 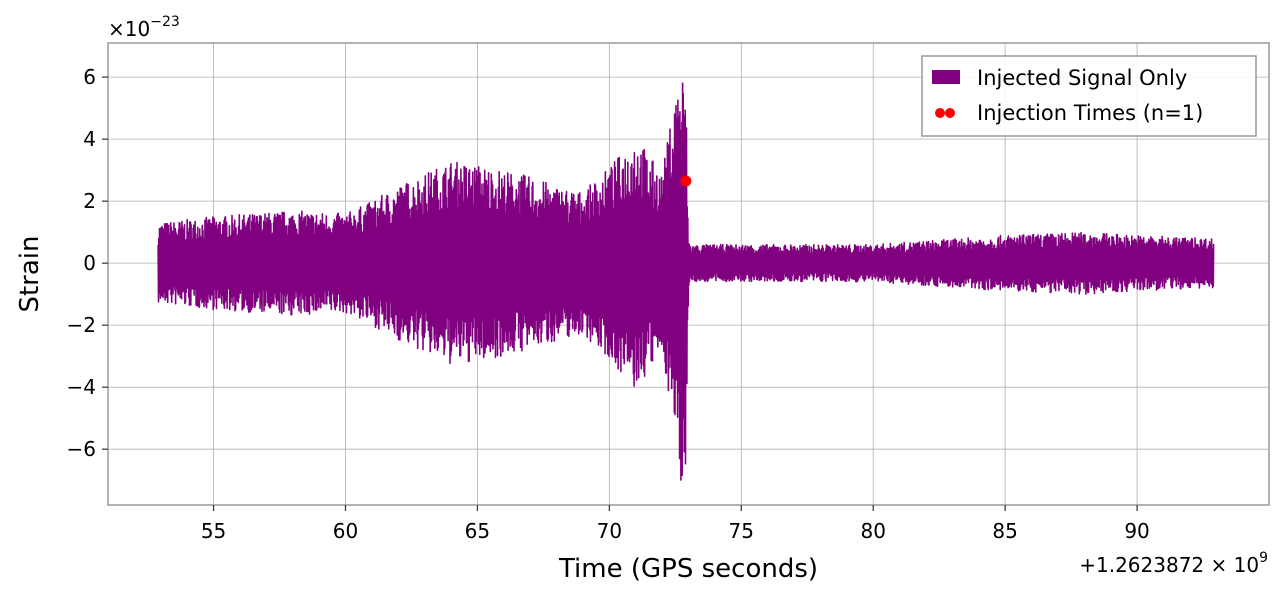 I want to click on y-tick-label: 4, so click(x=89, y=139).